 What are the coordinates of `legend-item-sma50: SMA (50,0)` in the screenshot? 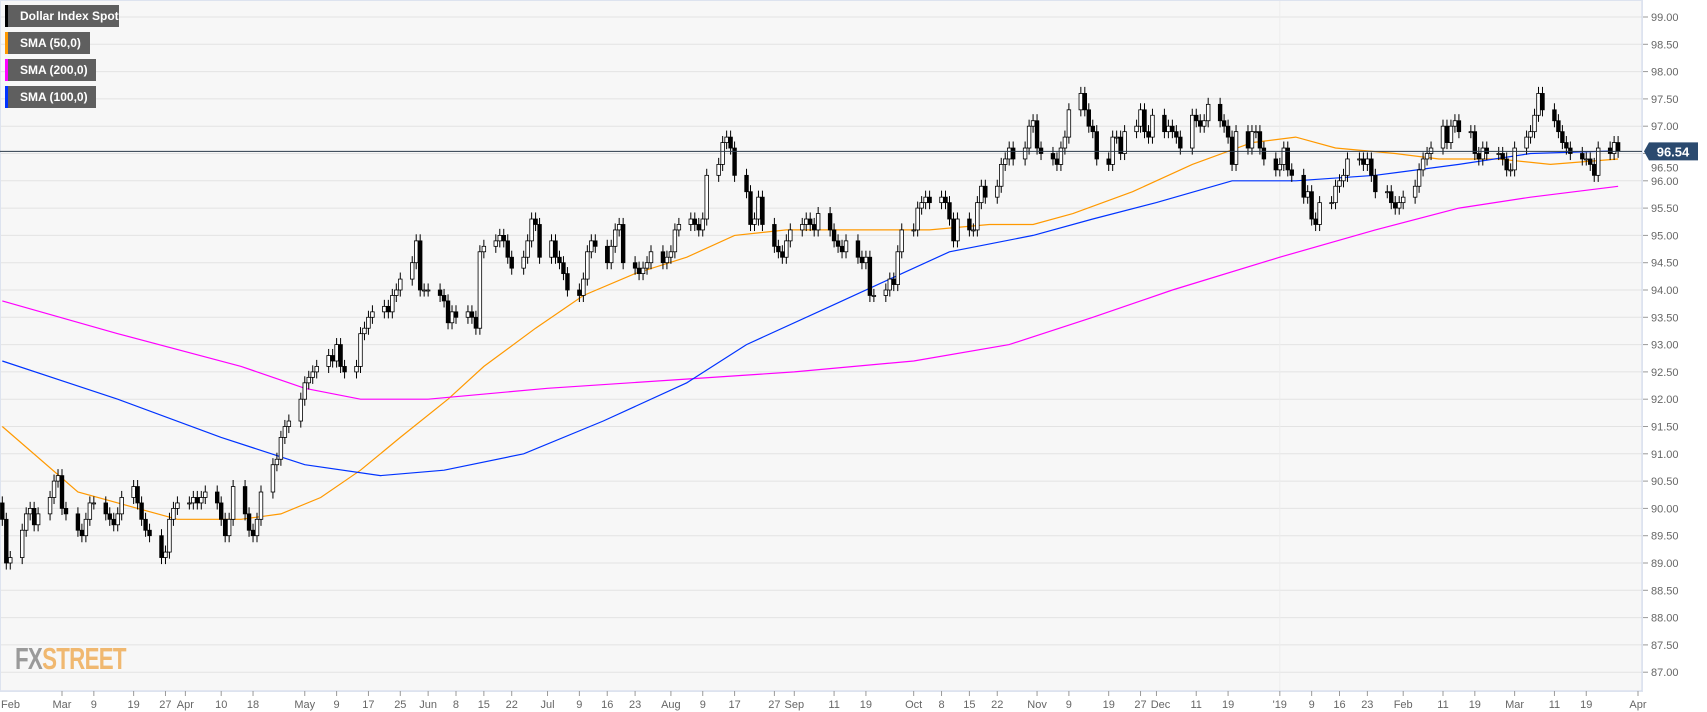 It's located at (47, 43).